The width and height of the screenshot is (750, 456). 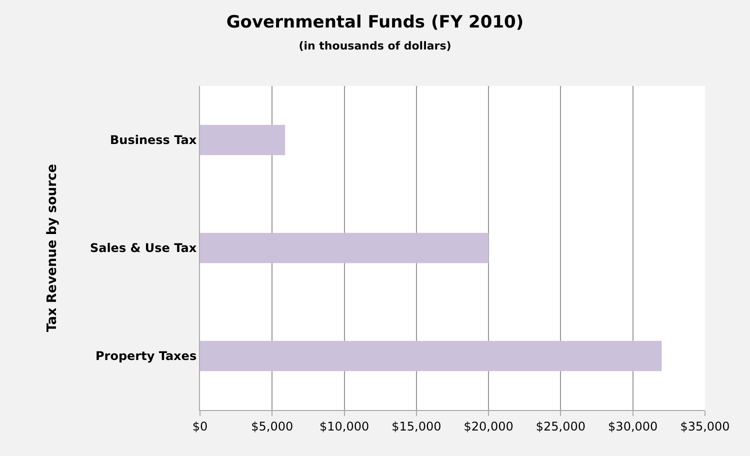 What do you see at coordinates (52, 248) in the screenshot?
I see `y-axis-title: Tax Revenue by source` at bounding box center [52, 248].